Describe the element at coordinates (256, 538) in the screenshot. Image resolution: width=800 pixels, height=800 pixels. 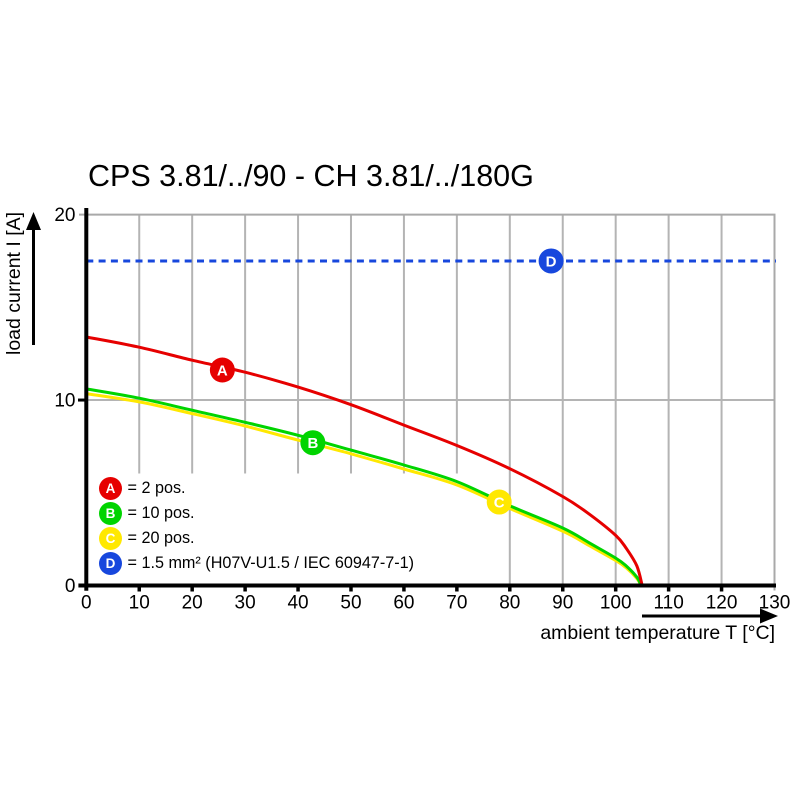
I see `legend-item-C: C = 20 pos.` at that location.